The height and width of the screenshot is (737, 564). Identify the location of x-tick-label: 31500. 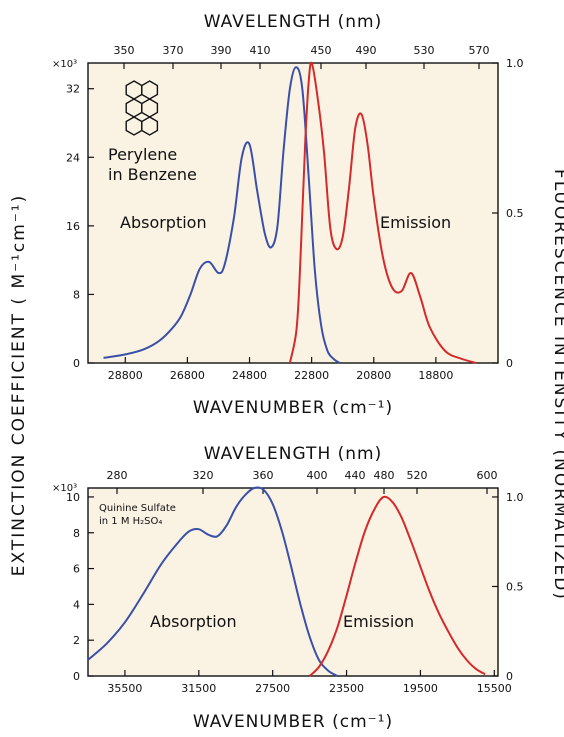
(198, 688).